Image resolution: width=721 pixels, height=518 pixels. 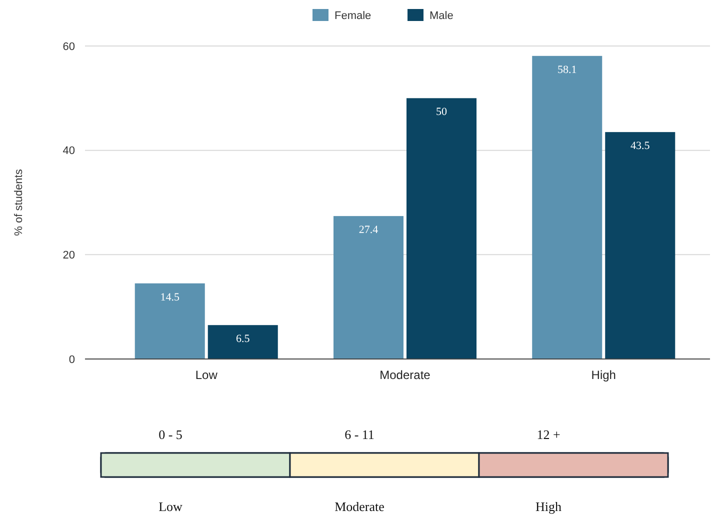 What do you see at coordinates (68, 256) in the screenshot?
I see `y-tick-label: 20` at bounding box center [68, 256].